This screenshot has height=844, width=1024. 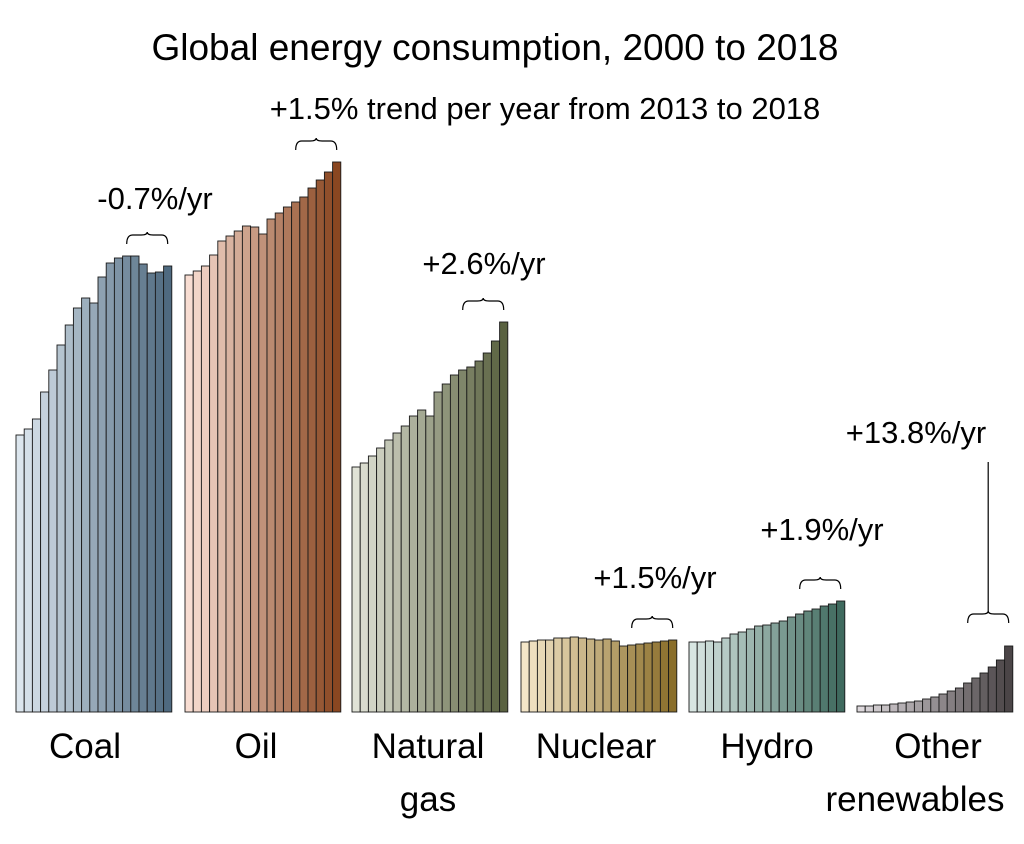 What do you see at coordinates (118, 485) in the screenshot?
I see `bar-coal-2012` at bounding box center [118, 485].